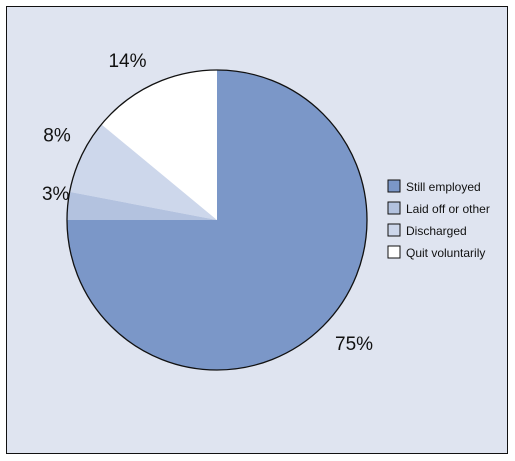 Image resolution: width=515 pixels, height=461 pixels. Describe the element at coordinates (443, 187) in the screenshot. I see `legend-label-still-employed: Still employed` at that location.